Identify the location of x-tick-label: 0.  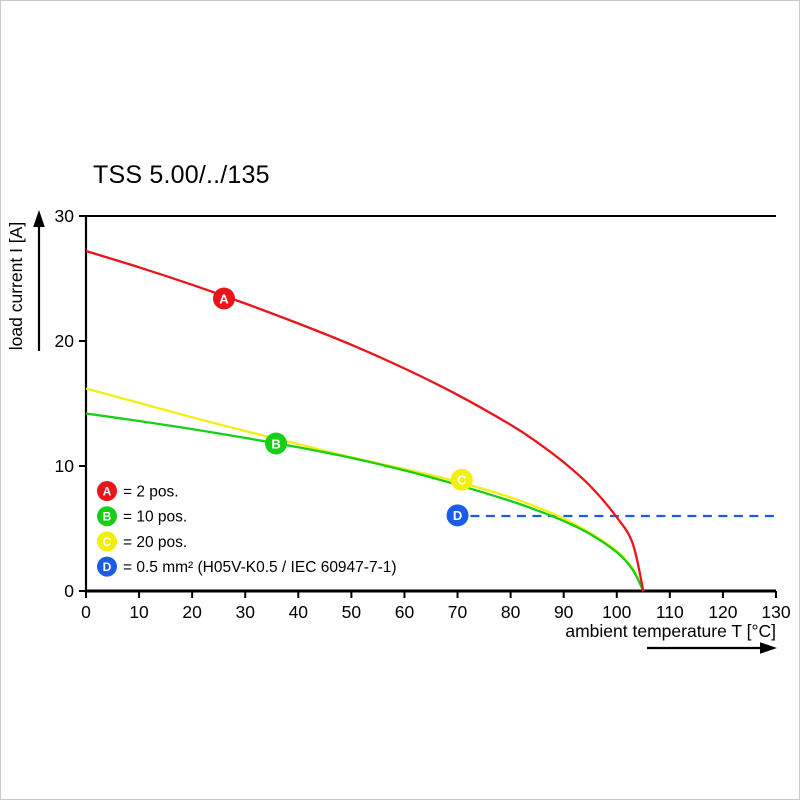
(86, 612).